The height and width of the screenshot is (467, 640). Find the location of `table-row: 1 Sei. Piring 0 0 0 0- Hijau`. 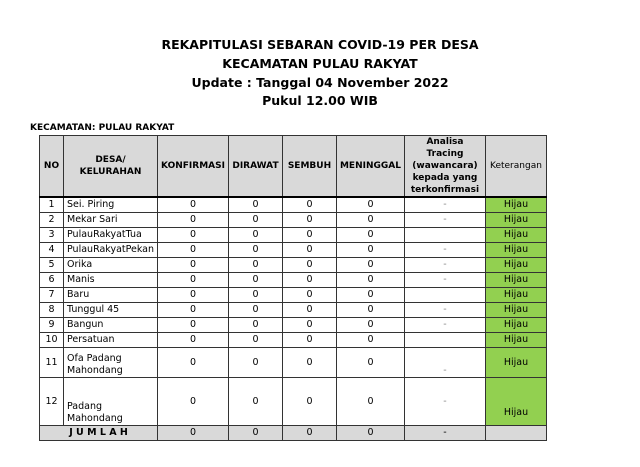

table-row: 1 Sei. Piring 0 0 0 0- Hijau is located at coordinates (293, 204).